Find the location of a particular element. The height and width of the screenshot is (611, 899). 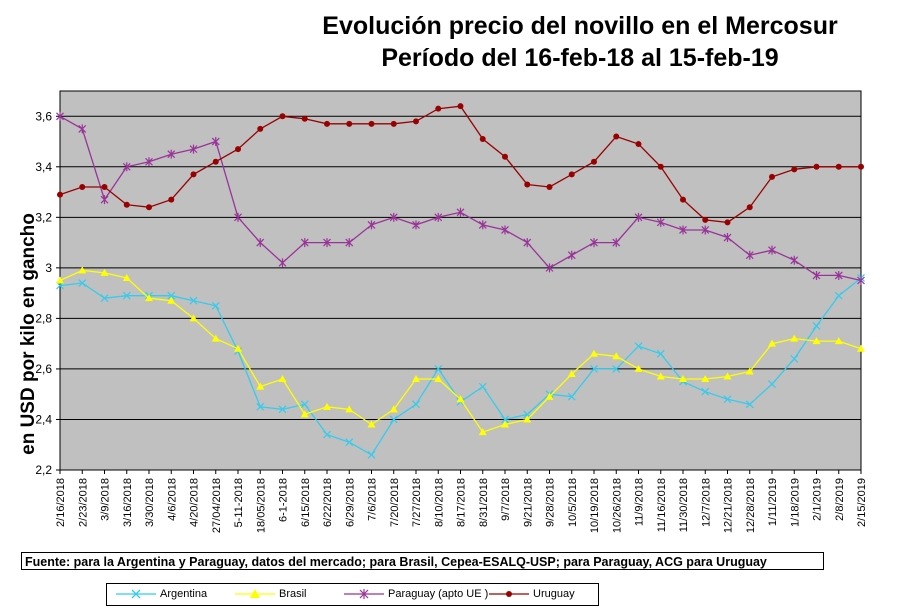

point-brasil: Brasil 2/15/2019: 2.68 is located at coordinates (861, 348).